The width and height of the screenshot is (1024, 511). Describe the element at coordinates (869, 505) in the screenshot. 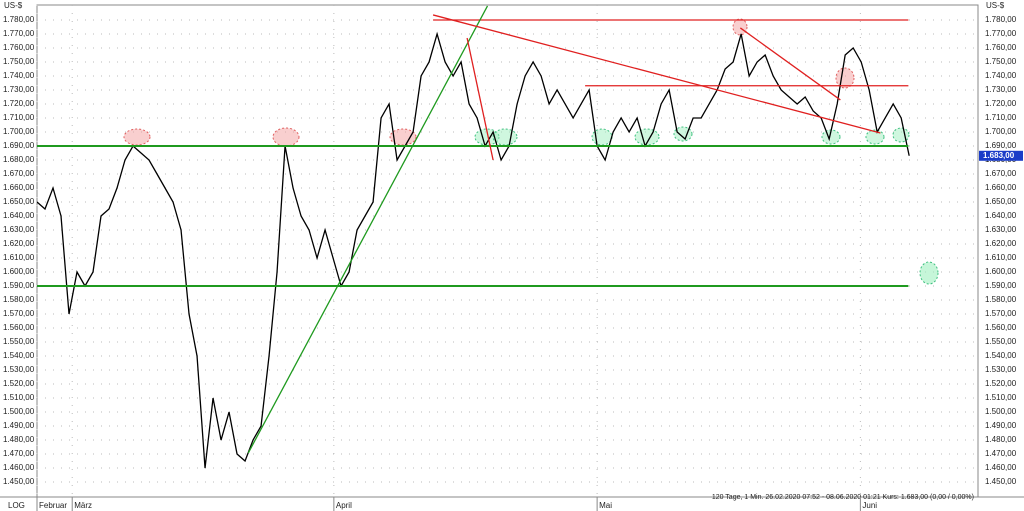

I see `x-tick-label: Juni` at that location.